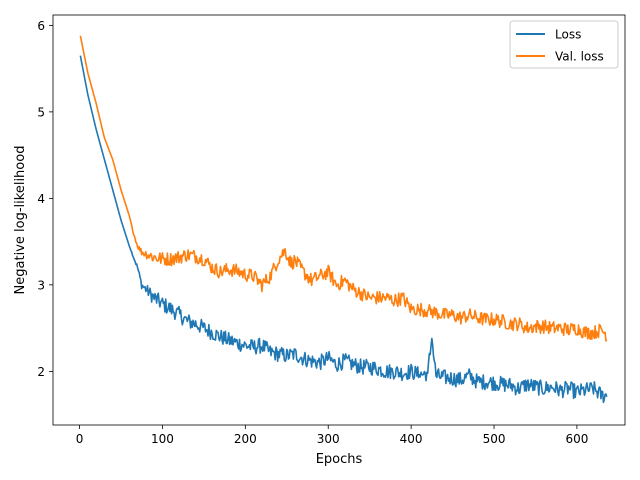 The image size is (640, 480). I want to click on y-tick-label: 5, so click(41, 112).